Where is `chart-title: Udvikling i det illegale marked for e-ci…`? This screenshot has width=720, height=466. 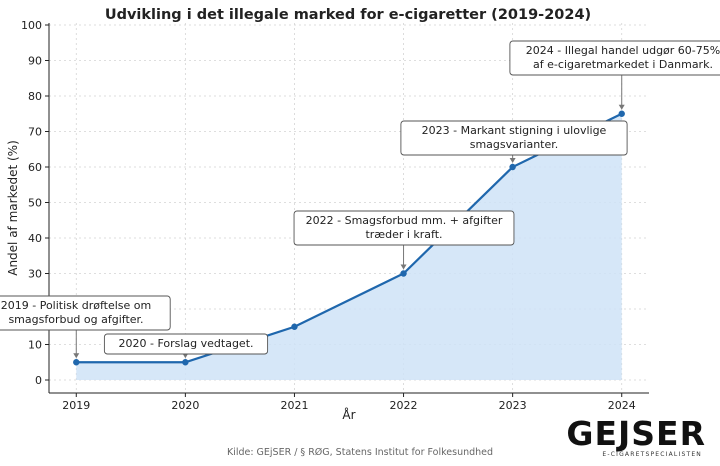 chart-title: Udvikling i det illegale marked for e-ci… is located at coordinates (348, 15).